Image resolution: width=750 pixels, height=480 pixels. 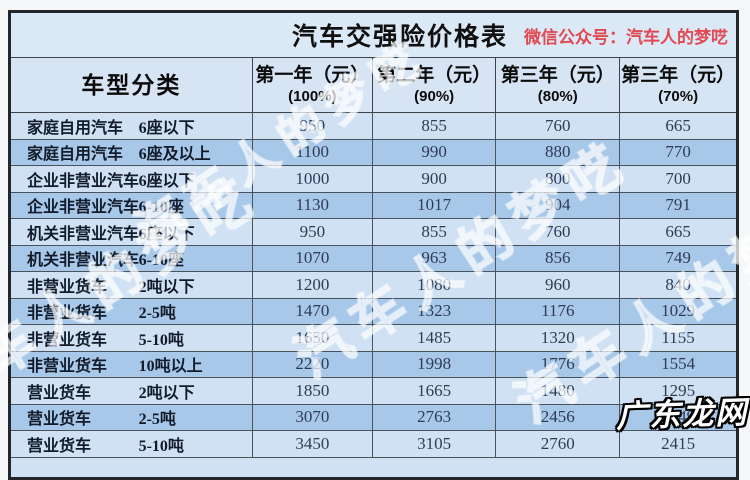 I want to click on price-y3: 856, so click(x=557, y=258).